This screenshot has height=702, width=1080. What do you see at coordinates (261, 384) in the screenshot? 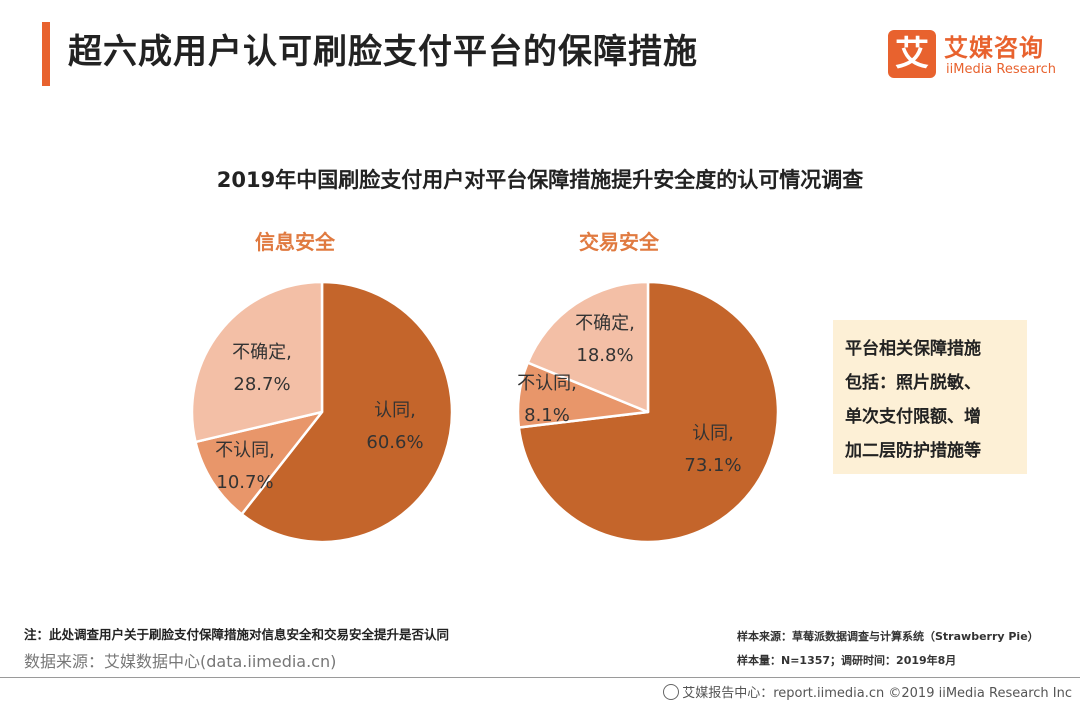
I see `slice-value-unsure: 28.7%` at bounding box center [261, 384].